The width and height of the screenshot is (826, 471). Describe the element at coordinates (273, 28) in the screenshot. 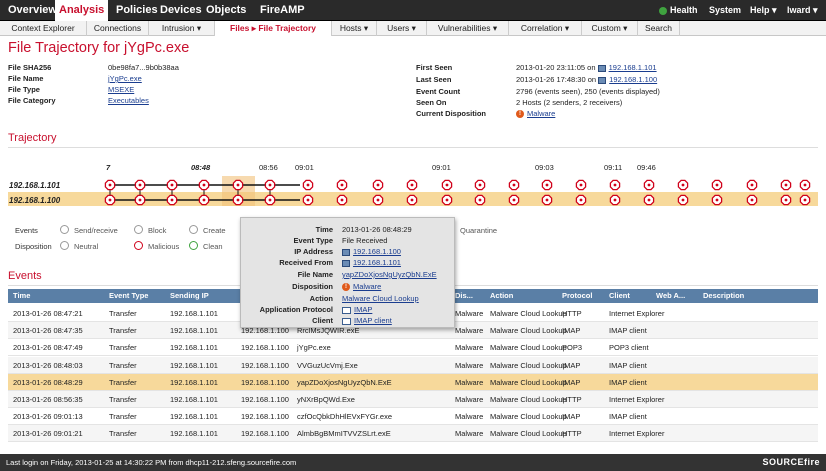

I see `tab-file-trajectory: Files ▸ File Trajectory` at that location.